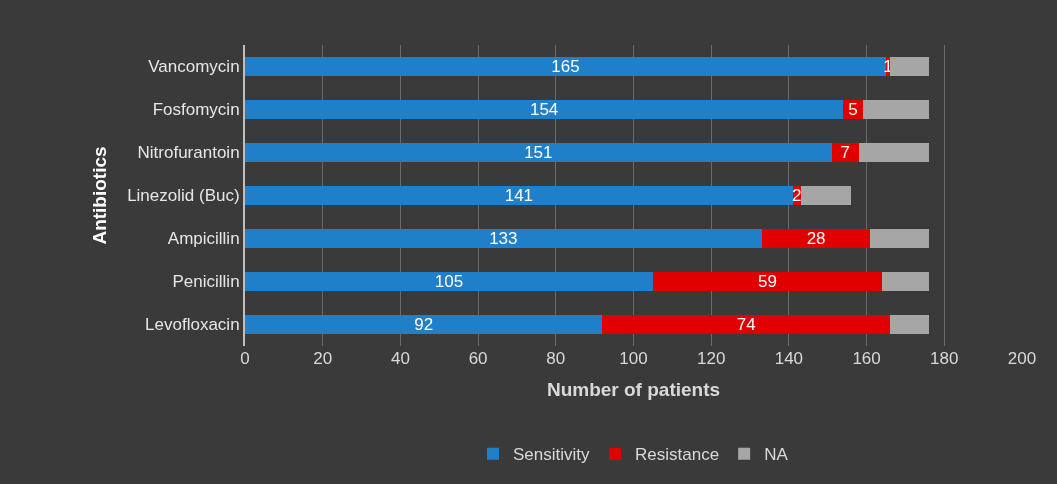  I want to click on y-tick-label: Linezolid (Buc), so click(183, 196).